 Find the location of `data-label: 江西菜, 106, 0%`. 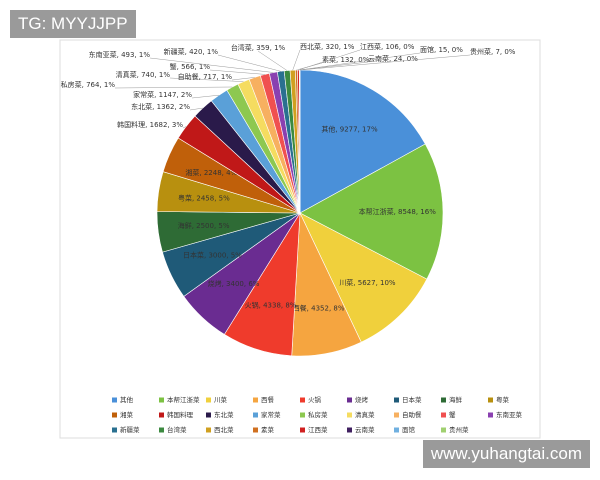

data-label: 江西菜, 106, 0% is located at coordinates (387, 46).